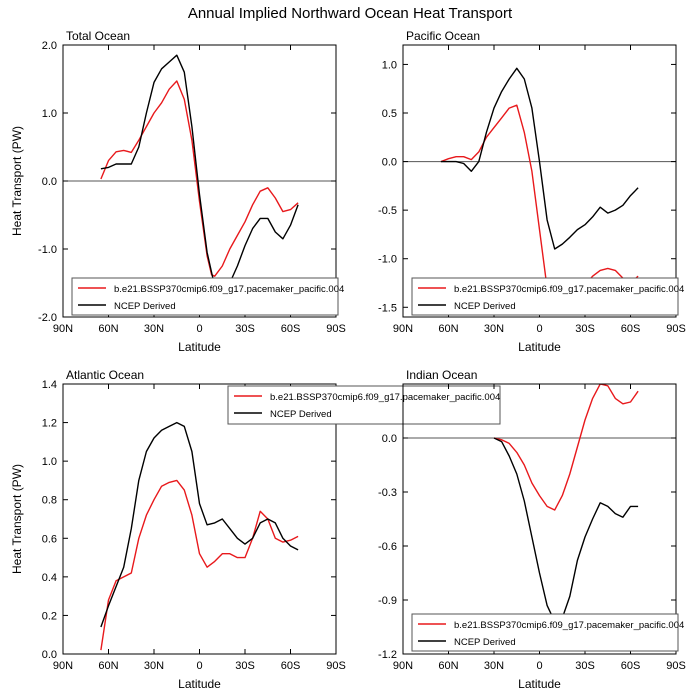 Image resolution: width=700 pixels, height=700 pixels. I want to click on panel-title: Pacific Ocean, so click(443, 36).